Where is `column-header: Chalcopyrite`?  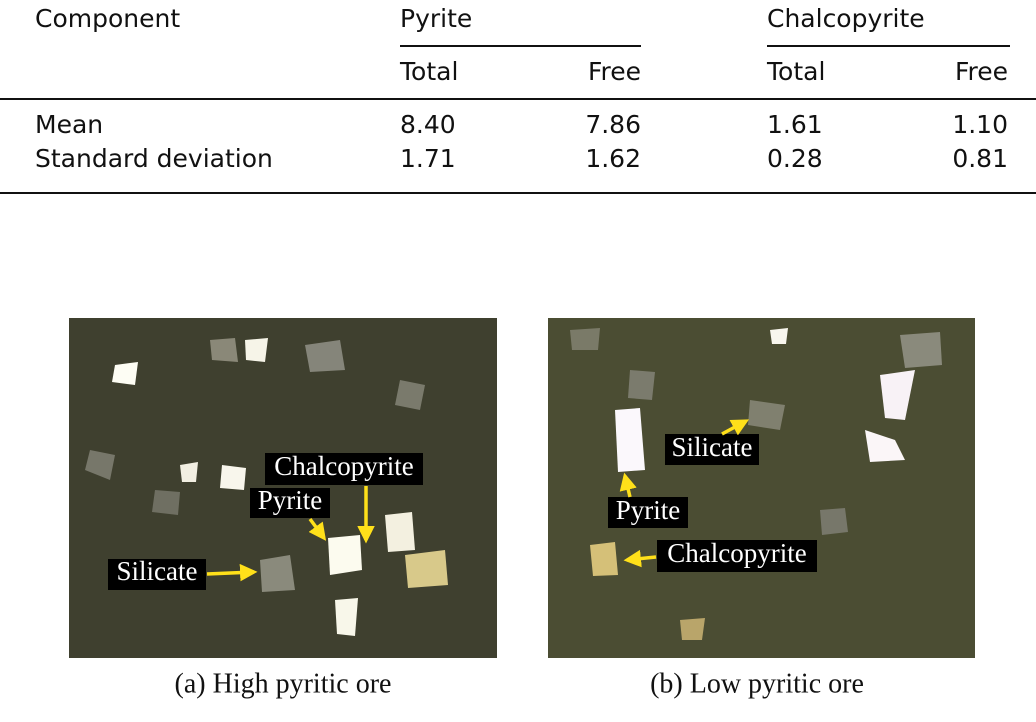
column-header: Chalcopyrite is located at coordinates (846, 18).